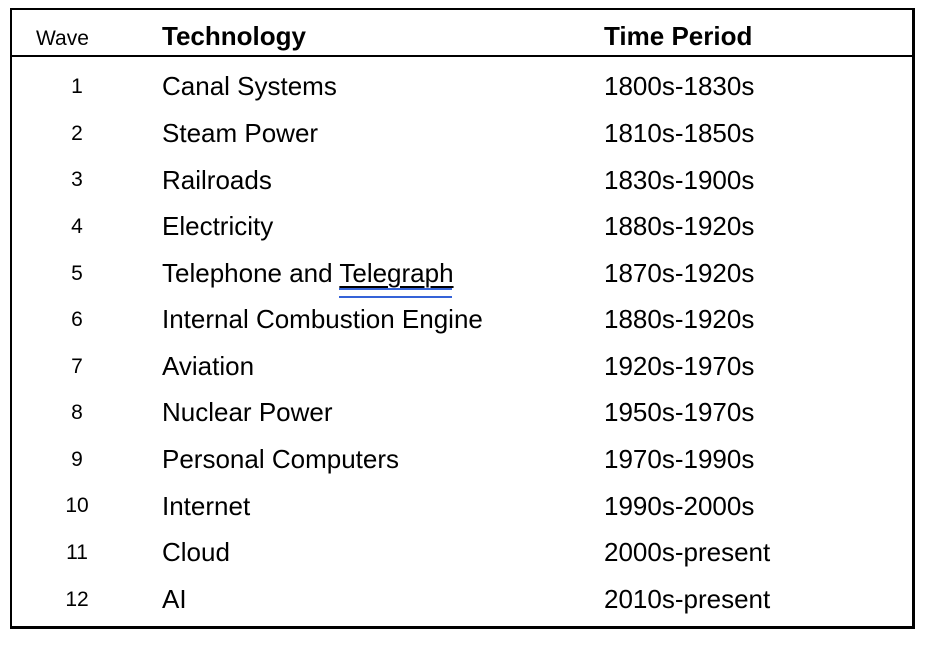 This screenshot has width=930, height=646. I want to click on table-row: 12 AI 2010s-present, so click(462, 599).